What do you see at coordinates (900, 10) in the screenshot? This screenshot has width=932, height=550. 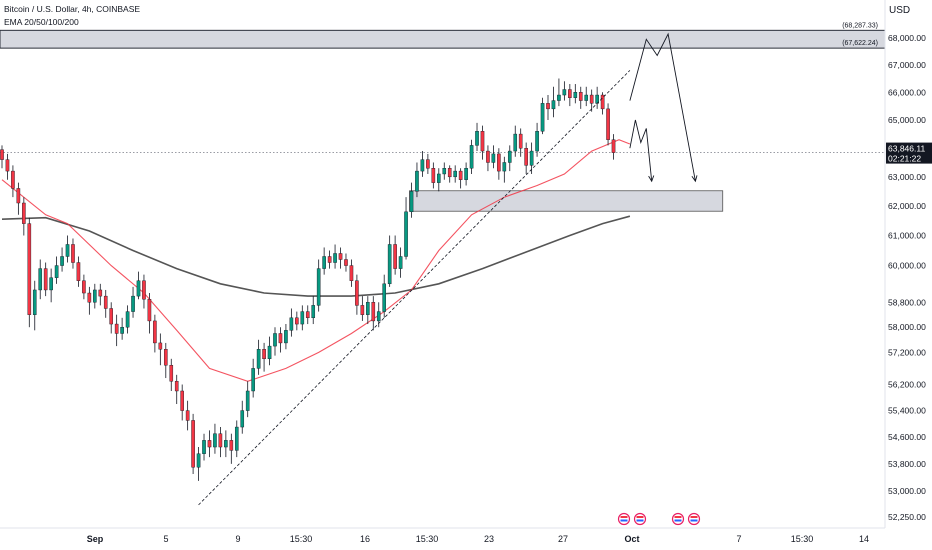 I see `currency-button: USD` at bounding box center [900, 10].